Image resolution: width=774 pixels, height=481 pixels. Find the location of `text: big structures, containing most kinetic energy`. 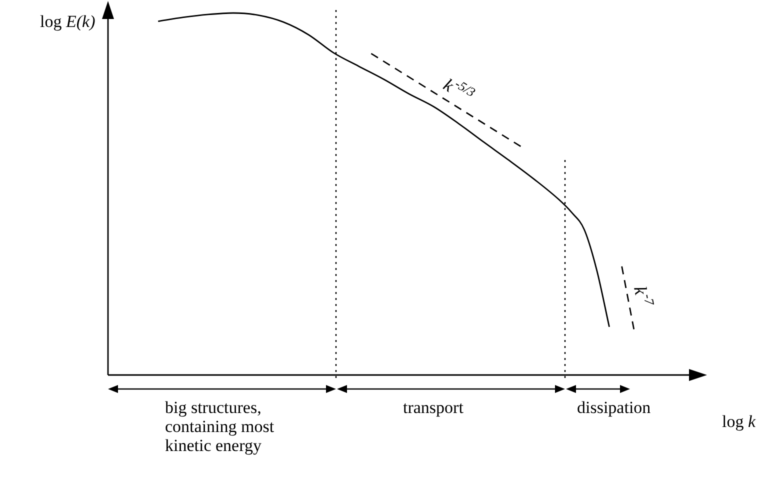

text: big structures, containing most kinetic energy is located at coordinates (219, 426).